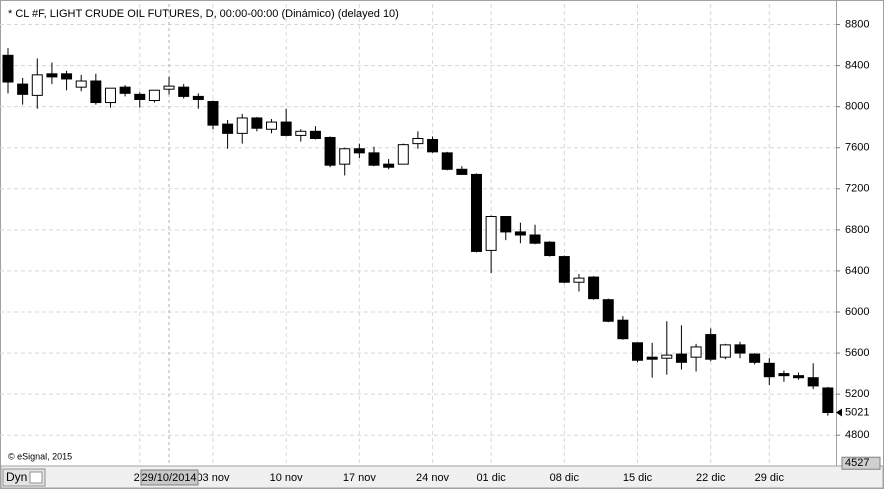 The height and width of the screenshot is (494, 884). What do you see at coordinates (857, 412) in the screenshot?
I see `last-price-label: 5021` at bounding box center [857, 412].